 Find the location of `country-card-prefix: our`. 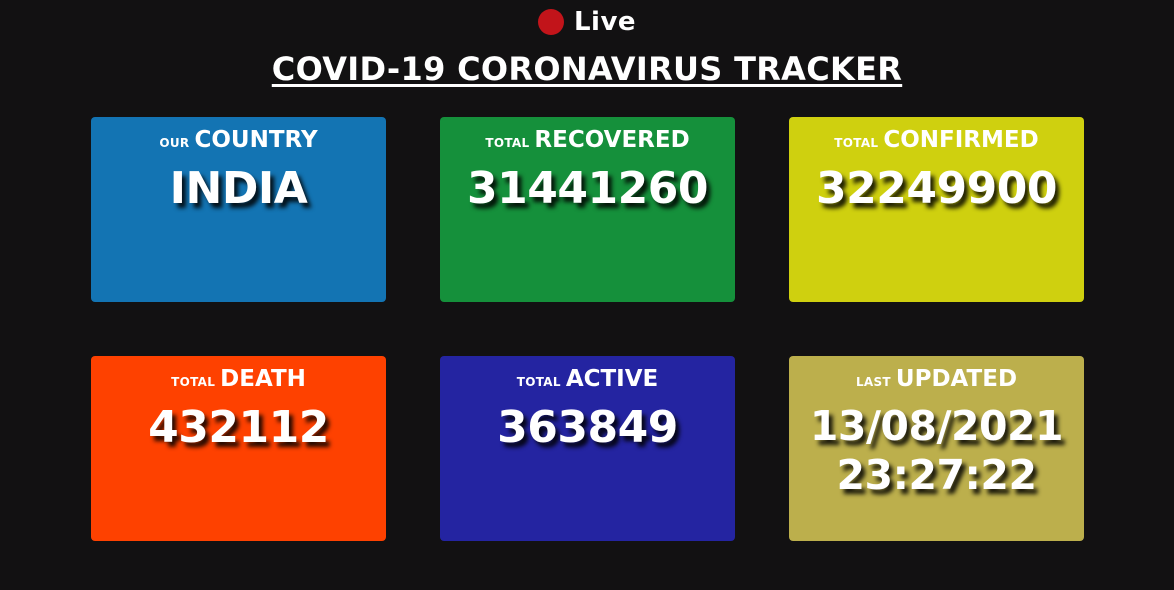

country-card-prefix: our is located at coordinates (174, 143).